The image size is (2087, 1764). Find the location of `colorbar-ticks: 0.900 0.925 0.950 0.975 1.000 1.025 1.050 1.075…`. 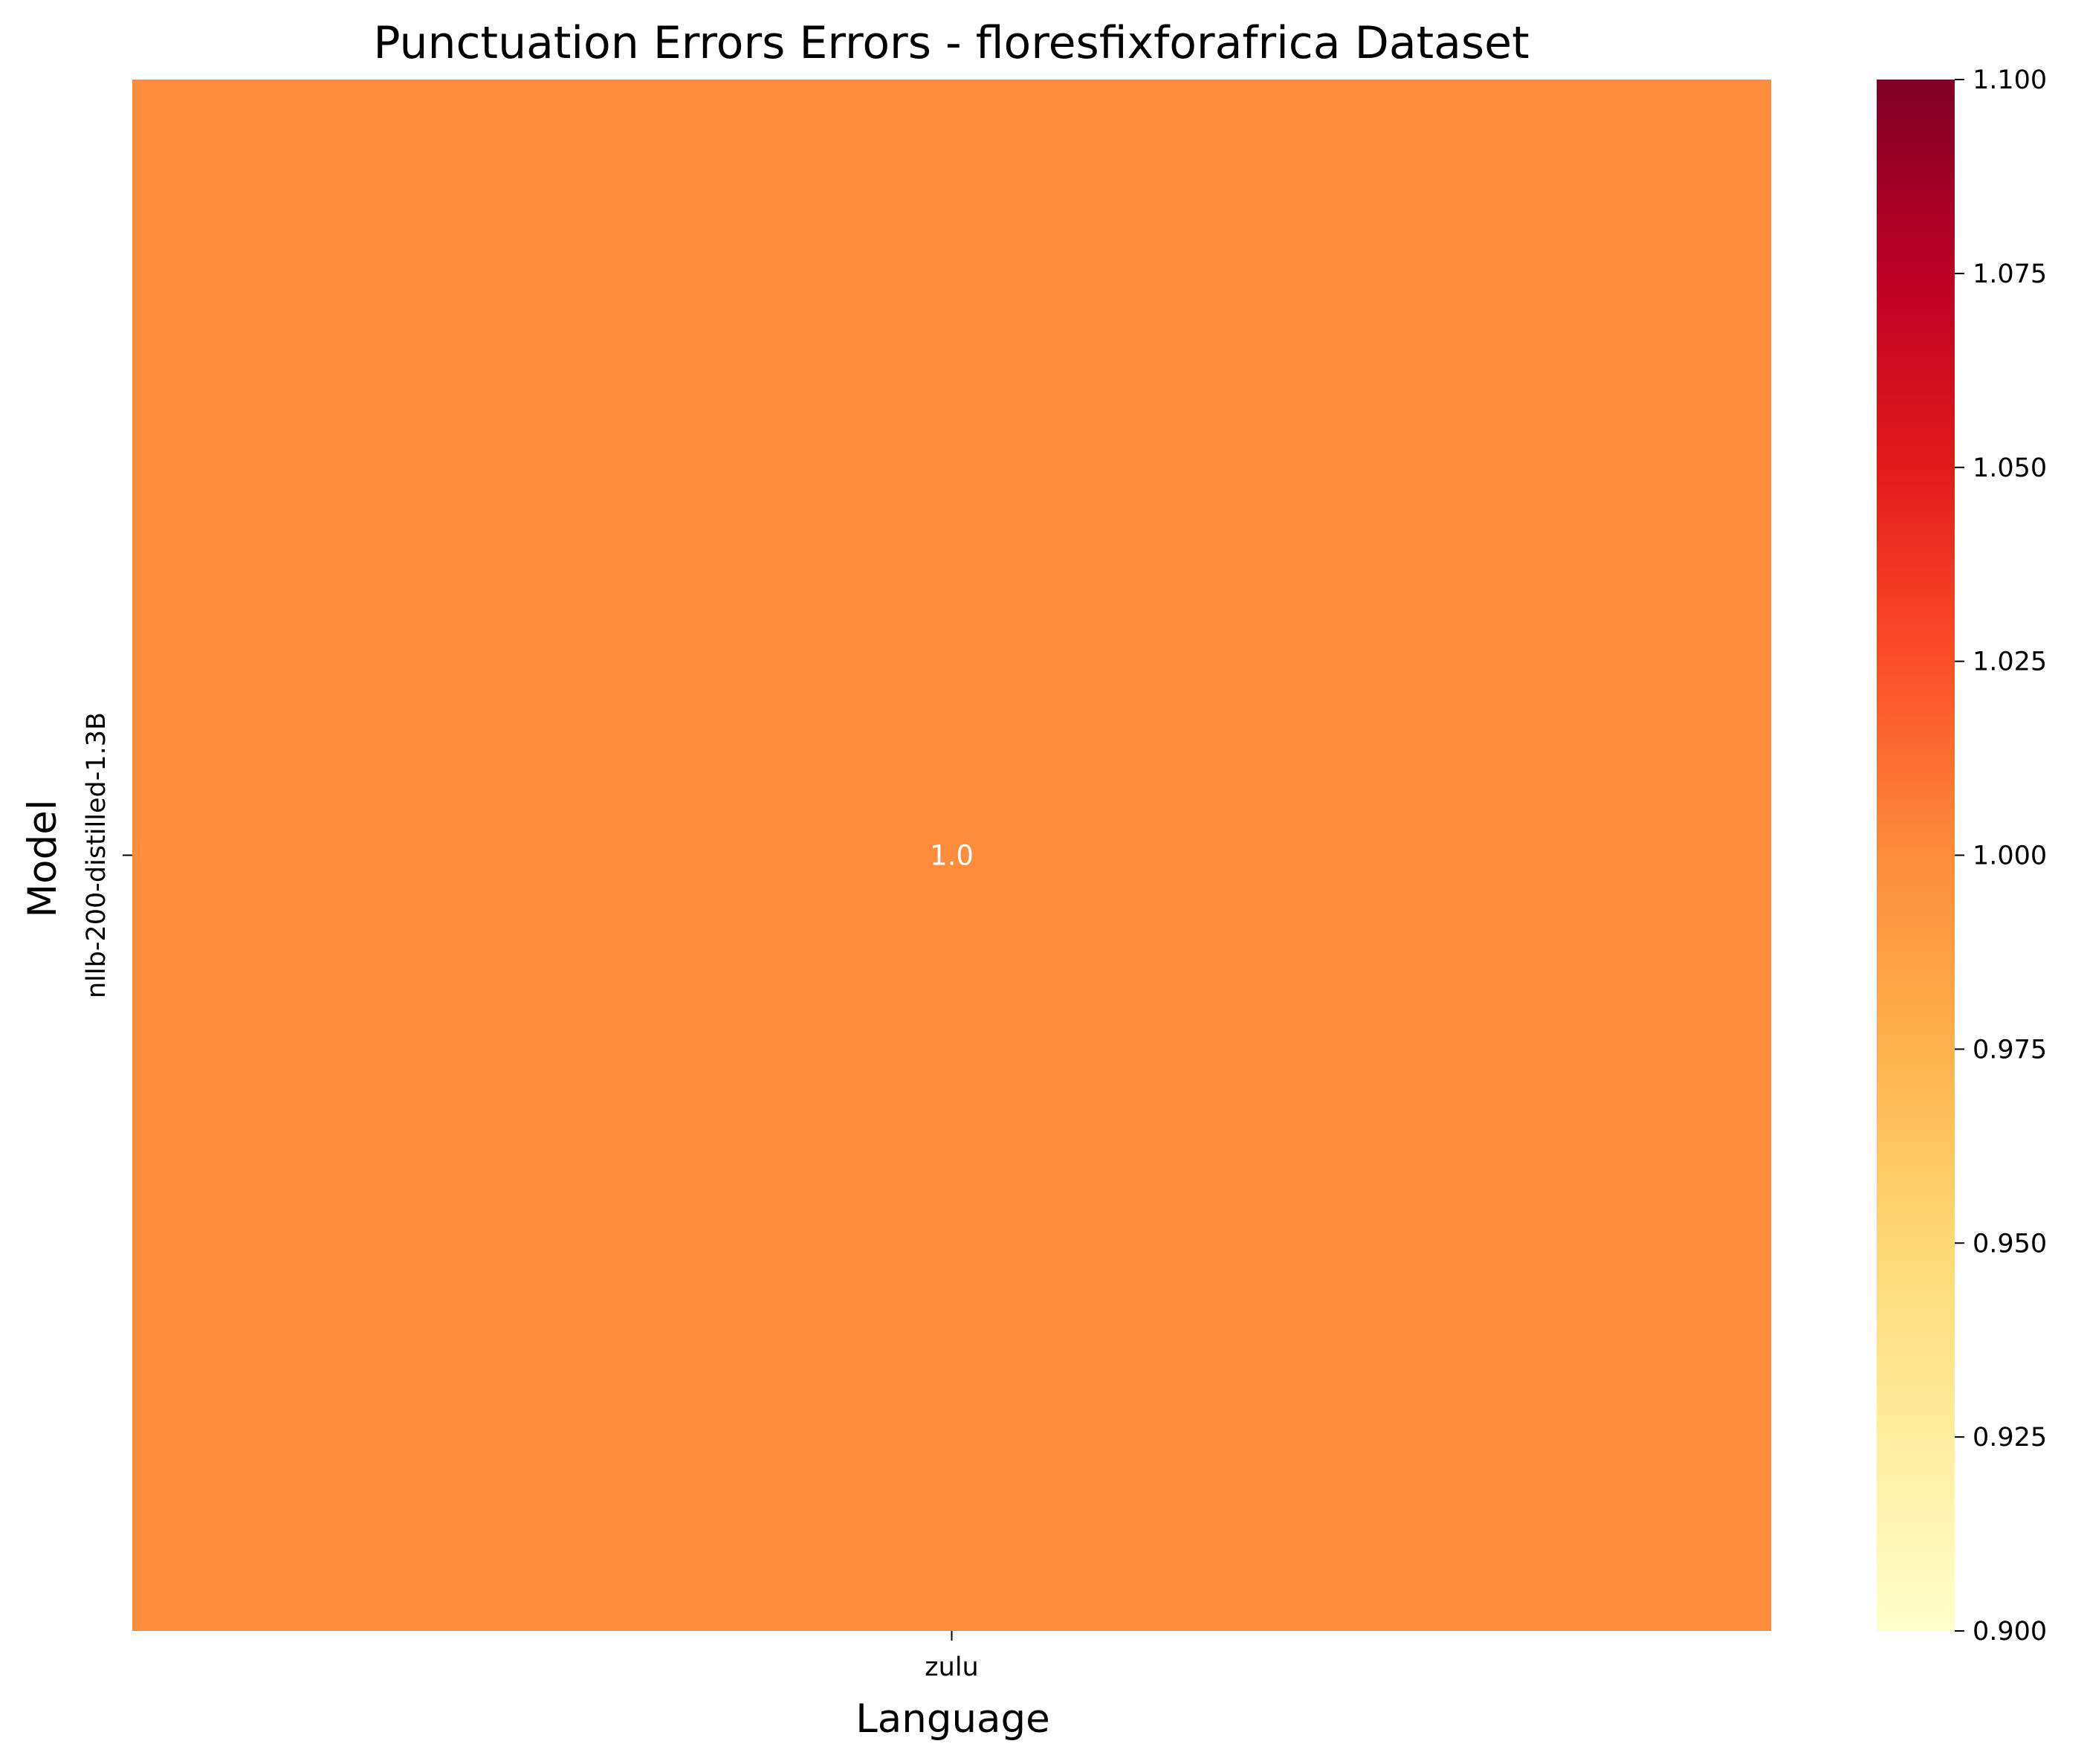

colorbar-ticks: 0.900 0.925 0.950 0.975 1.000 1.025 1.050 1.075… is located at coordinates (2001, 856).